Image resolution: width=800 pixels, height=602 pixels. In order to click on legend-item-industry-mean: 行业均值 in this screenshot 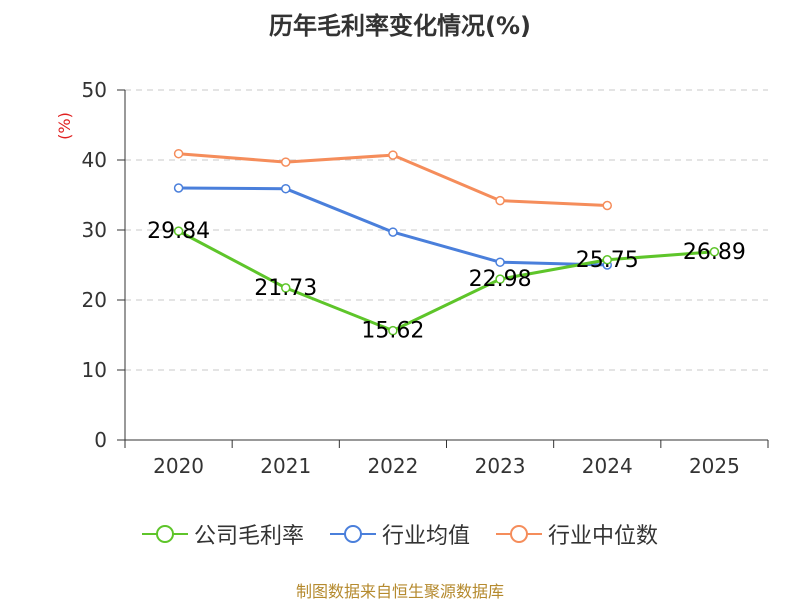, I will do `click(399, 534)`.